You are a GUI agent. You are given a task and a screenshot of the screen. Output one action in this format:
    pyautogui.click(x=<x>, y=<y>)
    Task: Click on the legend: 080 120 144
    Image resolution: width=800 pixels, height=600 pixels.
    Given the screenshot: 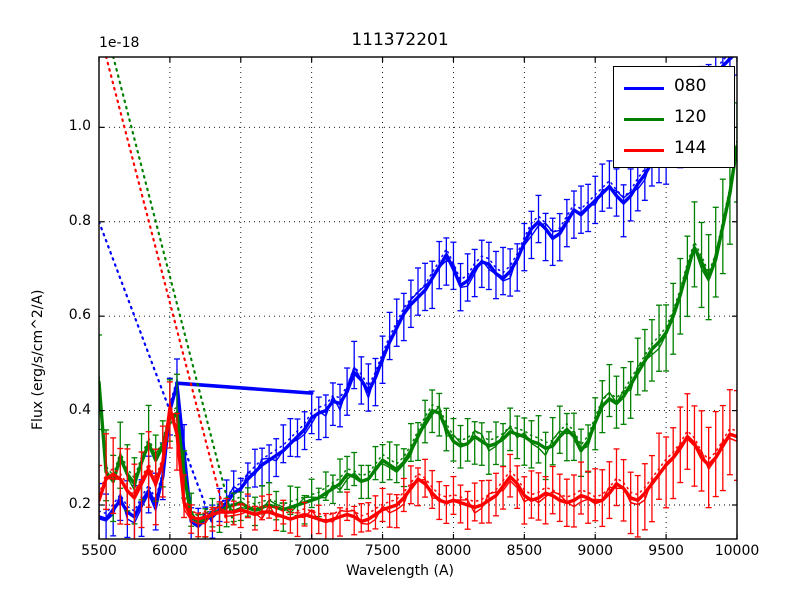 What is the action you would take?
    pyautogui.click(x=674, y=117)
    